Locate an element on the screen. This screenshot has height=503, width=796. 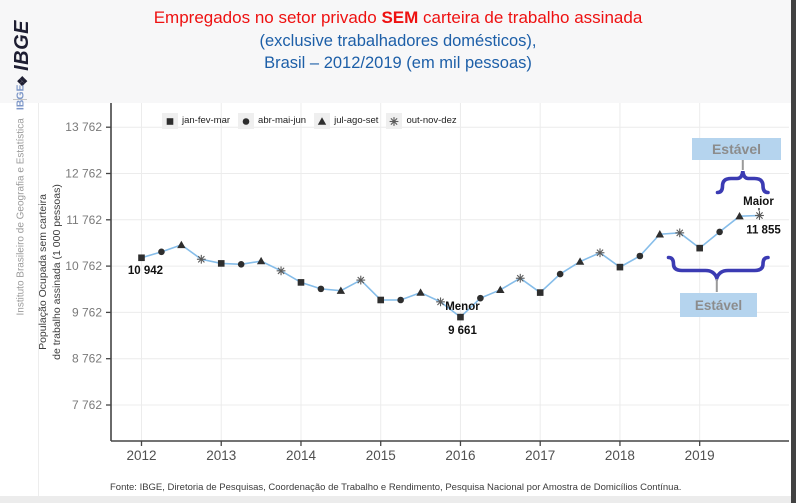
legend-item-triangle: jul-ago-set is located at coordinates (346, 120).